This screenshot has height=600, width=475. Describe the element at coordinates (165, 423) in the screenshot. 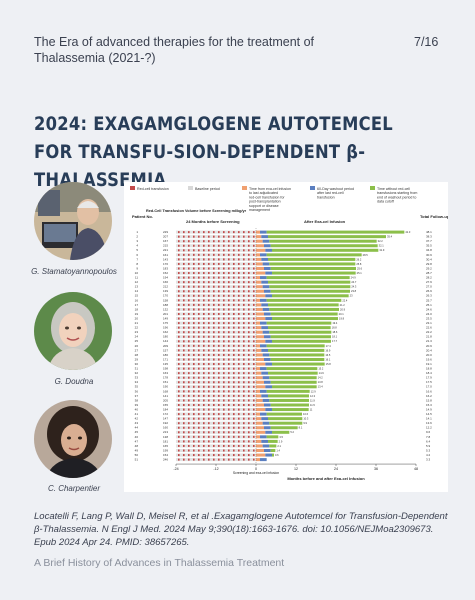

I see `transfusion-volume: 192` at that location.